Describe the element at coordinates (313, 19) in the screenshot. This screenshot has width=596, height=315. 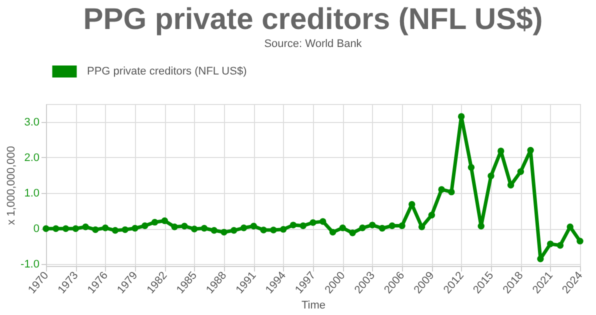
I see `chart-title: PPG private creditors (NFL US$)` at that location.